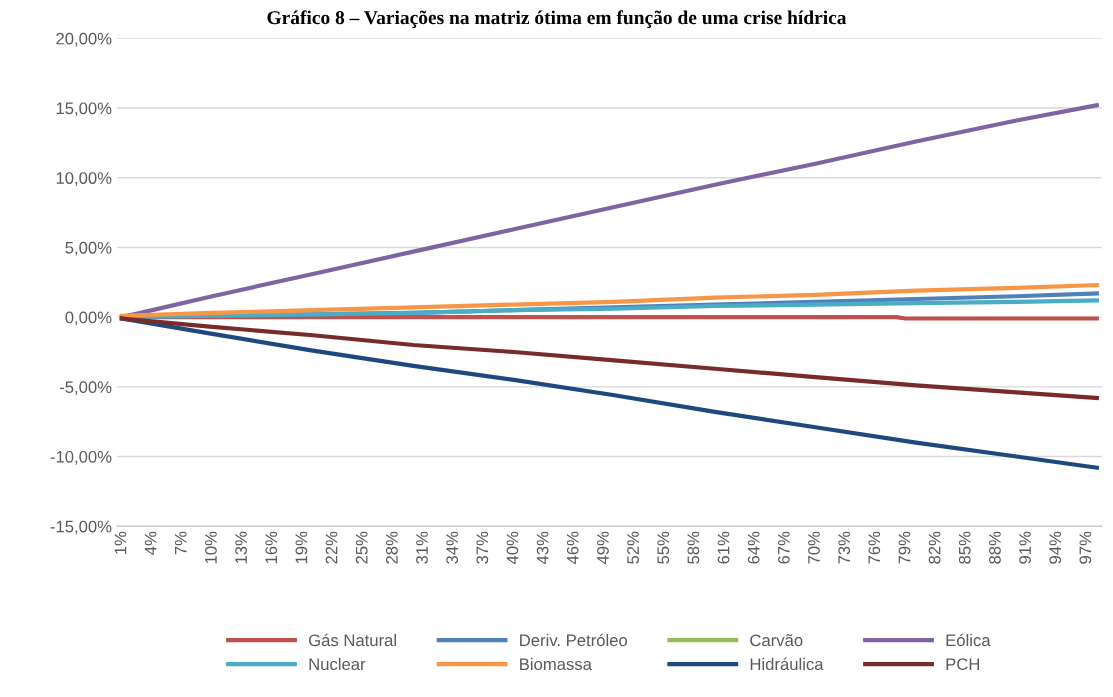  I want to click on y-tick-label: 20,00%, so click(84, 39).